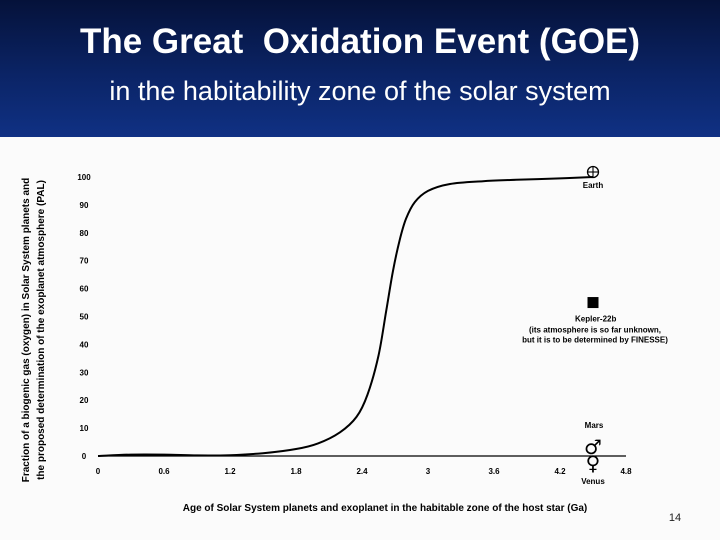 The width and height of the screenshot is (720, 540). I want to click on mars-label: Mars, so click(594, 425).